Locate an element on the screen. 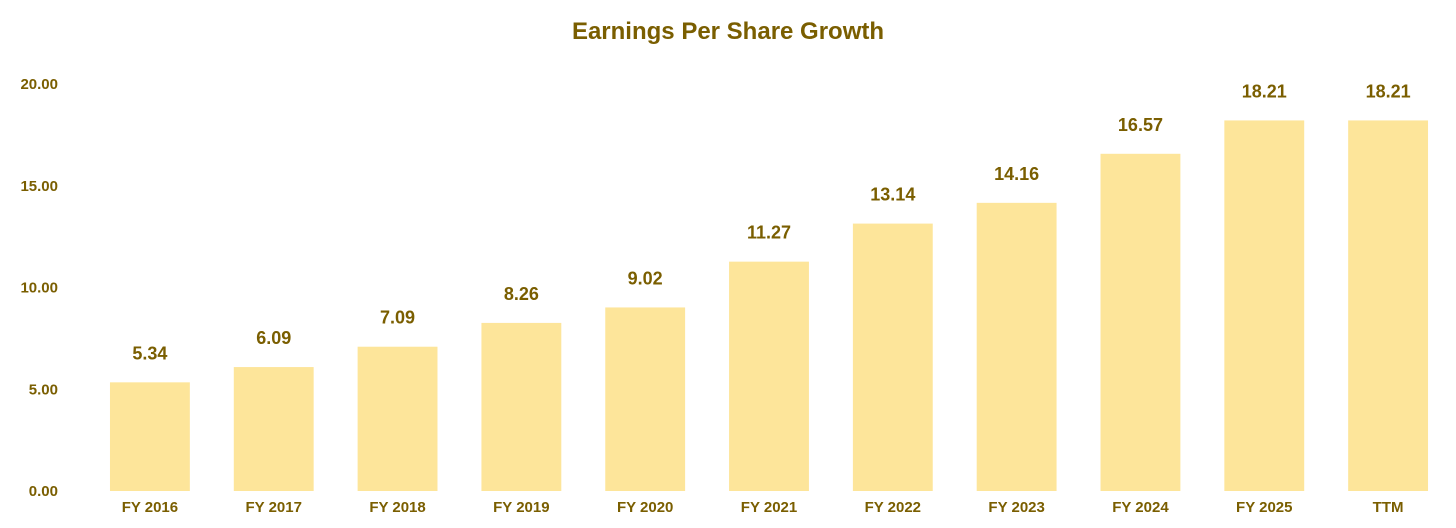 This screenshot has height=528, width=1456. x-tick-label: TTM is located at coordinates (1388, 507).